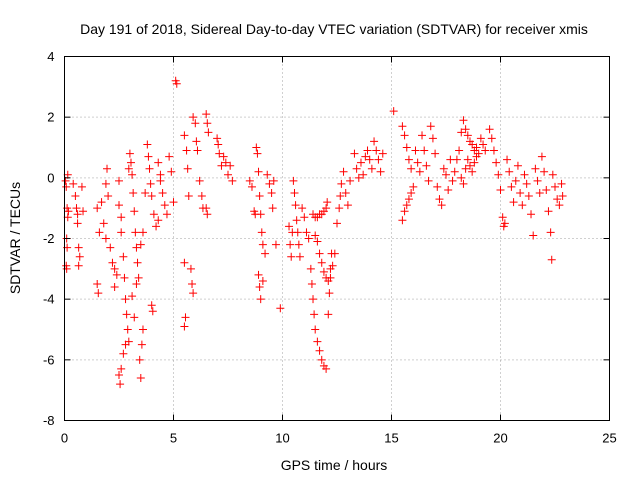 The height and width of the screenshot is (480, 640). Describe the element at coordinates (391, 438) in the screenshot. I see `x-tick-label: 15` at that location.